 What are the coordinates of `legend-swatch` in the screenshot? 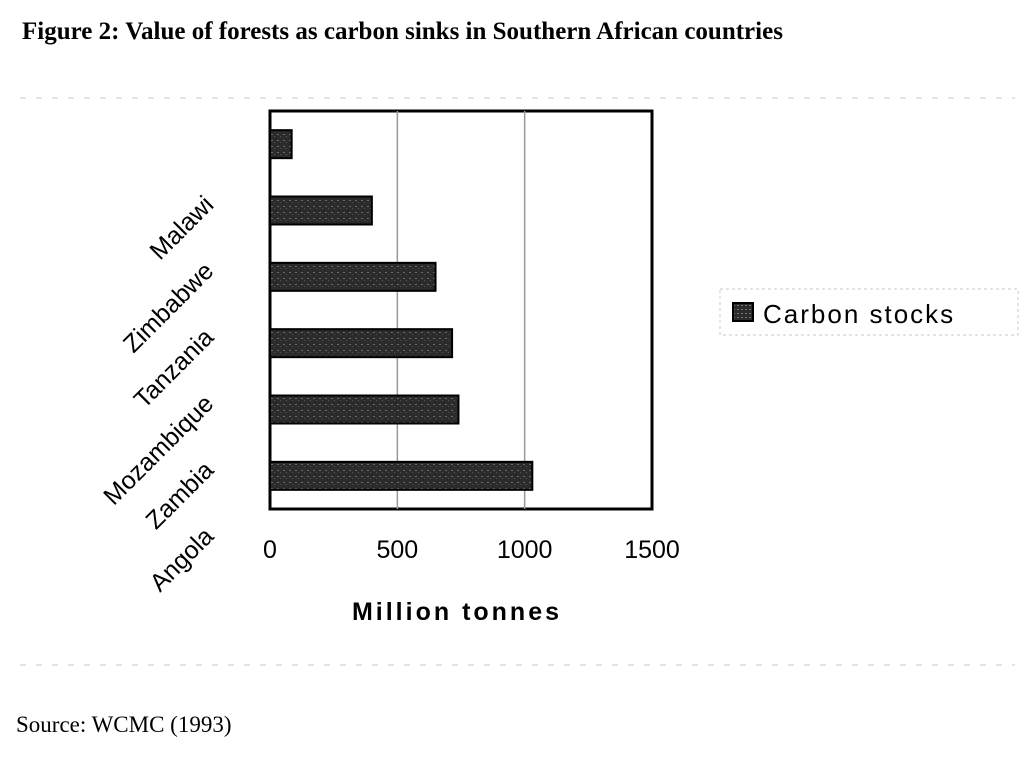 It's located at (743, 312).